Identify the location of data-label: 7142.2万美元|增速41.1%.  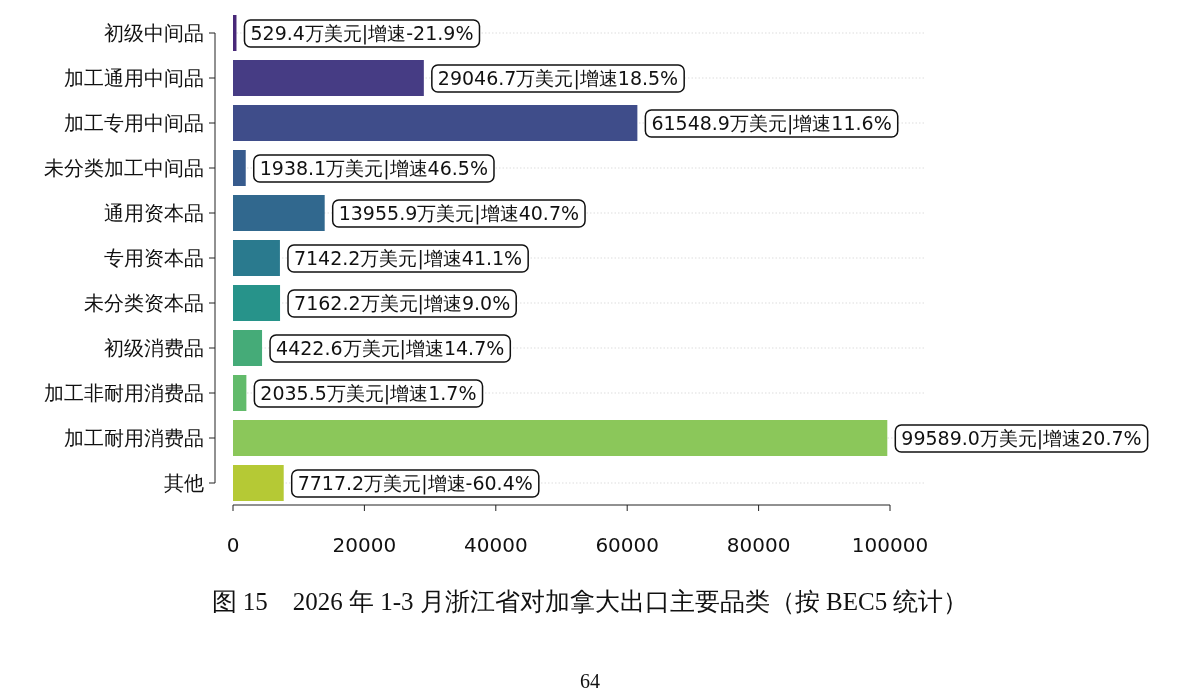
(408, 258).